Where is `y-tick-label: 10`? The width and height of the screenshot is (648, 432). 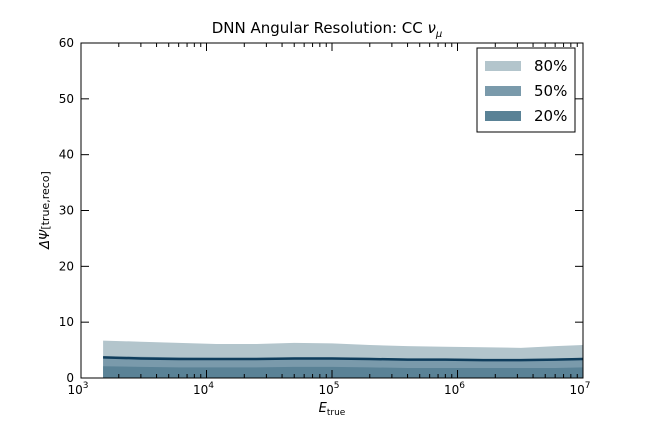
y-tick-label: 10 is located at coordinates (66, 322).